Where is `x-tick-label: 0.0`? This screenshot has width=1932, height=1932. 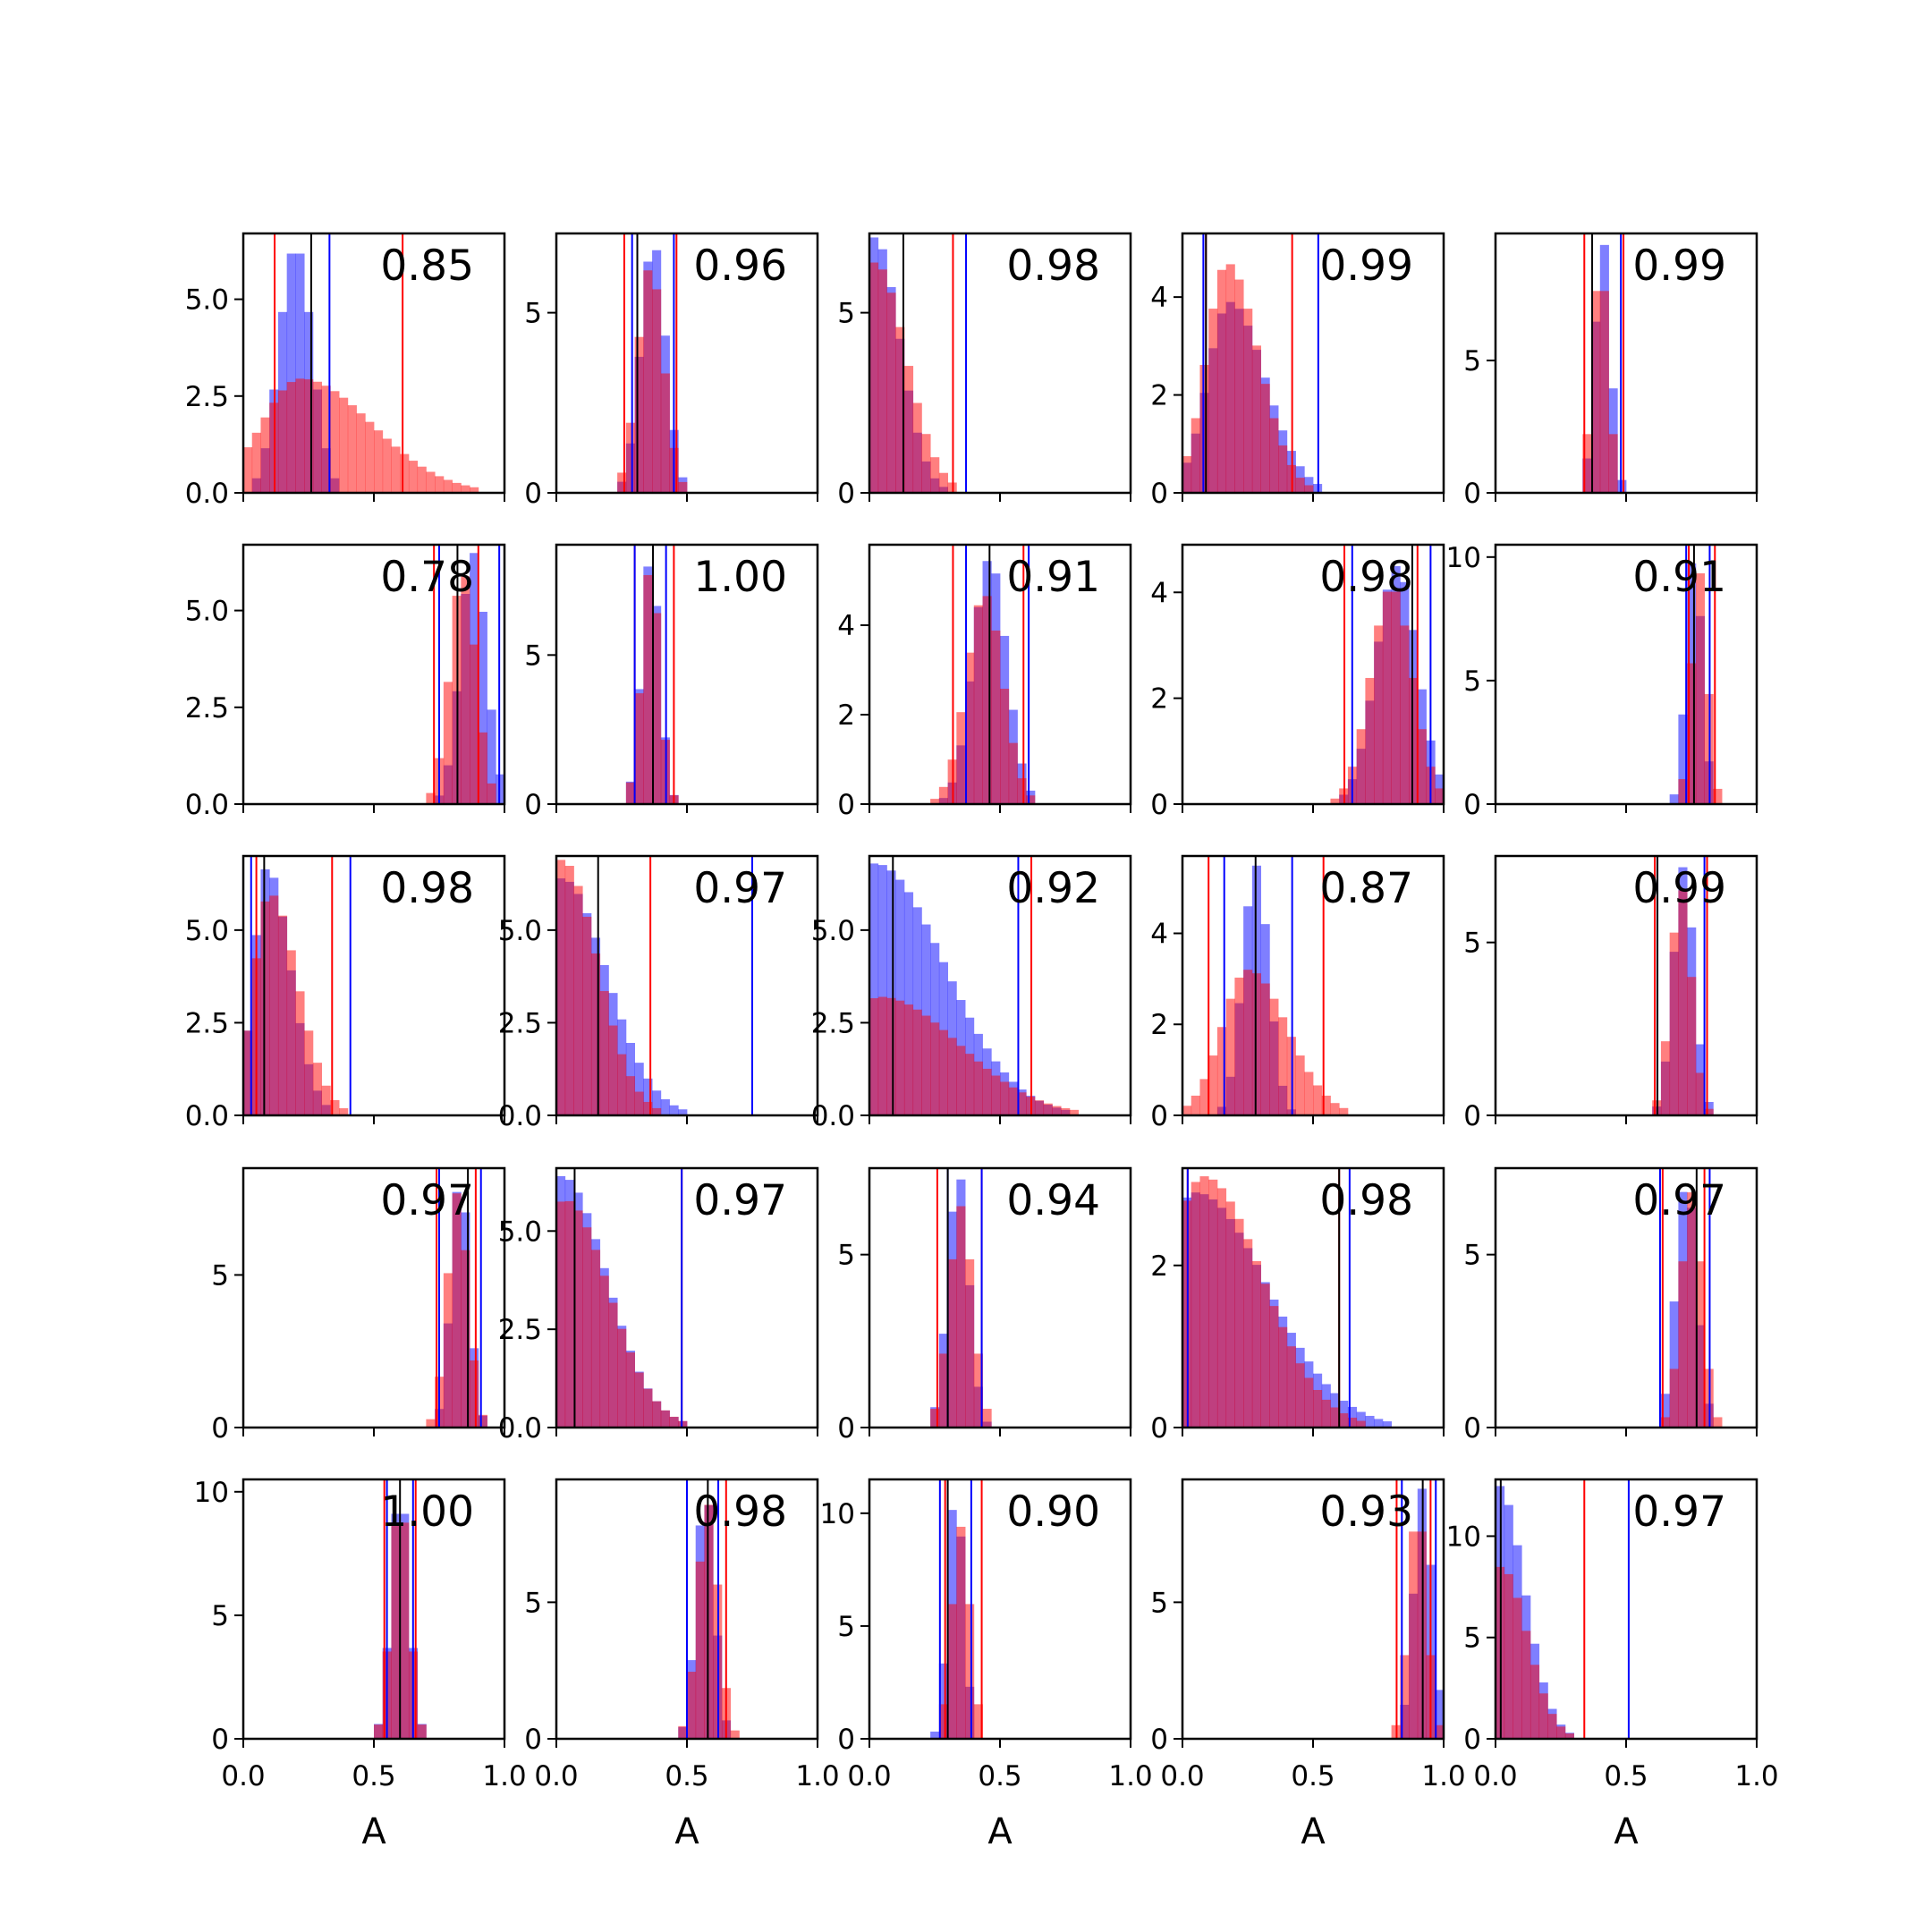 x-tick-label: 0.0 is located at coordinates (243, 1776).